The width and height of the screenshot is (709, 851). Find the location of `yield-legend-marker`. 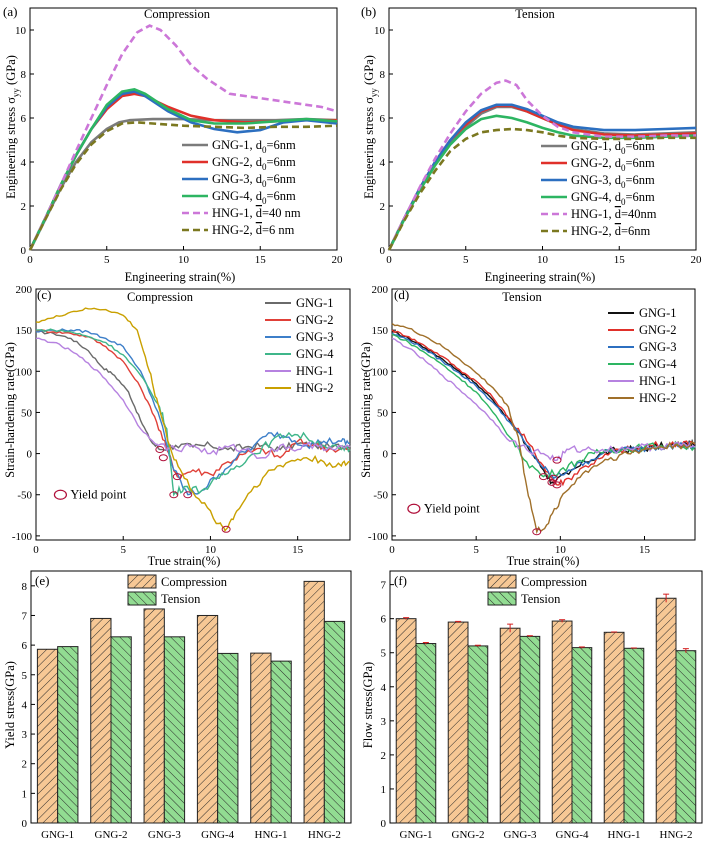

yield-legend-marker is located at coordinates (414, 508).